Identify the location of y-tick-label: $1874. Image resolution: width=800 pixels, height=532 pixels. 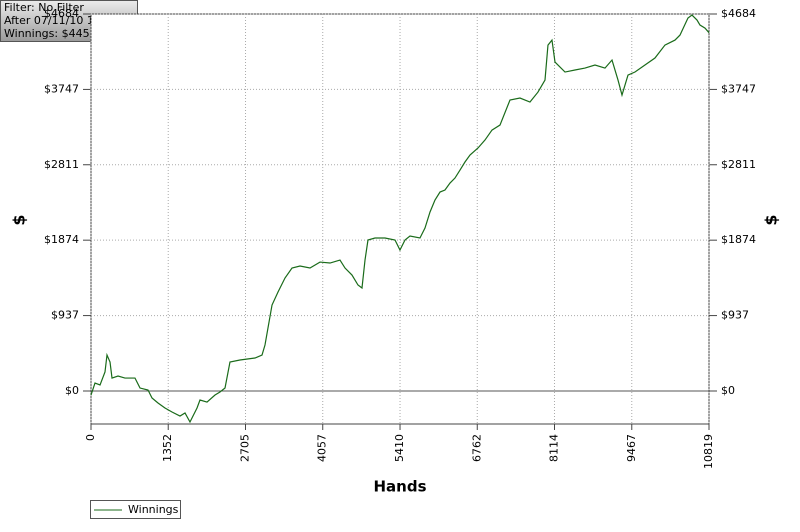
(61, 239).